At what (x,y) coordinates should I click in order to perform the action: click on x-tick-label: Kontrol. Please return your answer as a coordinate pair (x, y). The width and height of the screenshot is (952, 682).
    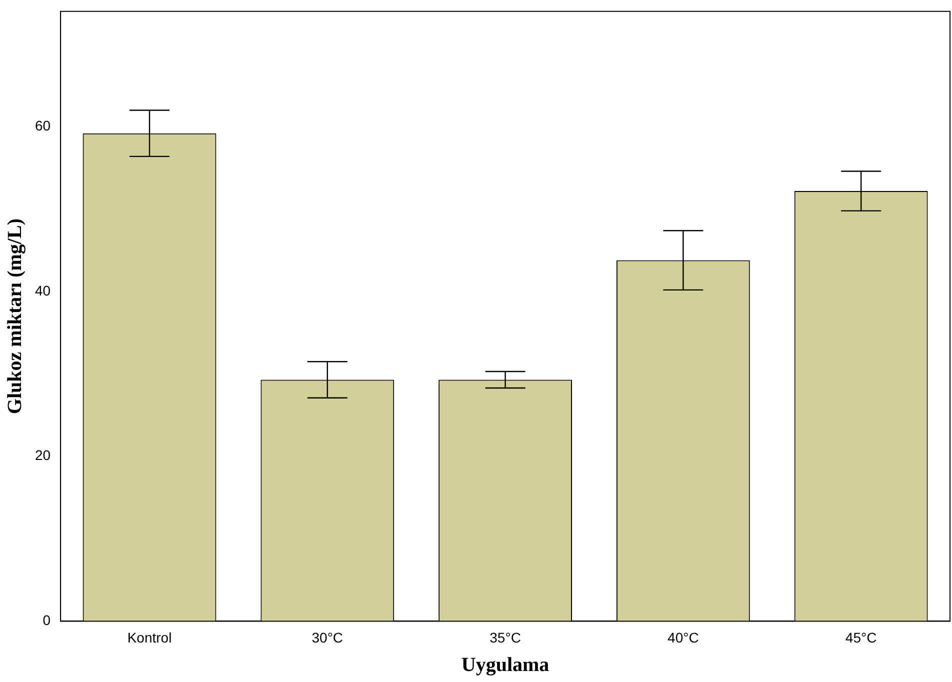
    Looking at the image, I should click on (149, 637).